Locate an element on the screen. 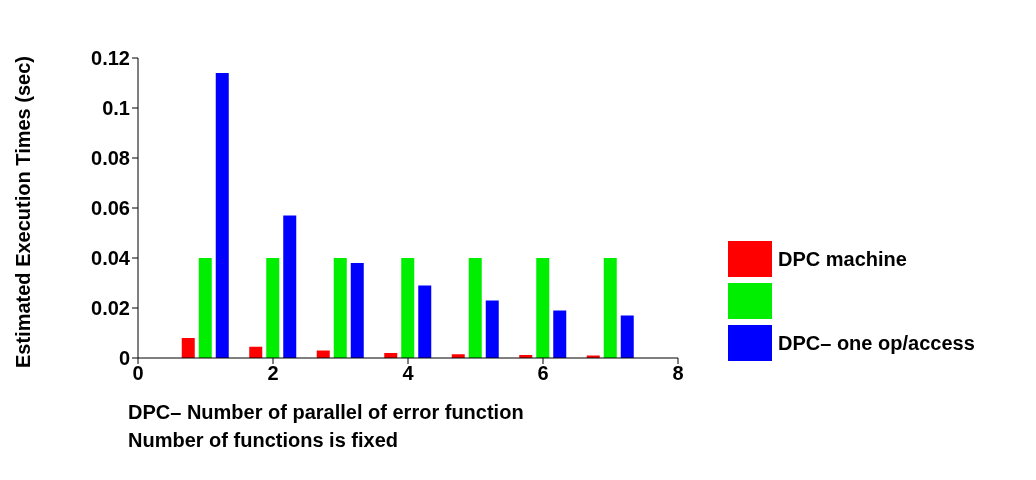 The image size is (1036, 480). y-tick-label: 0.02 is located at coordinates (110, 308).